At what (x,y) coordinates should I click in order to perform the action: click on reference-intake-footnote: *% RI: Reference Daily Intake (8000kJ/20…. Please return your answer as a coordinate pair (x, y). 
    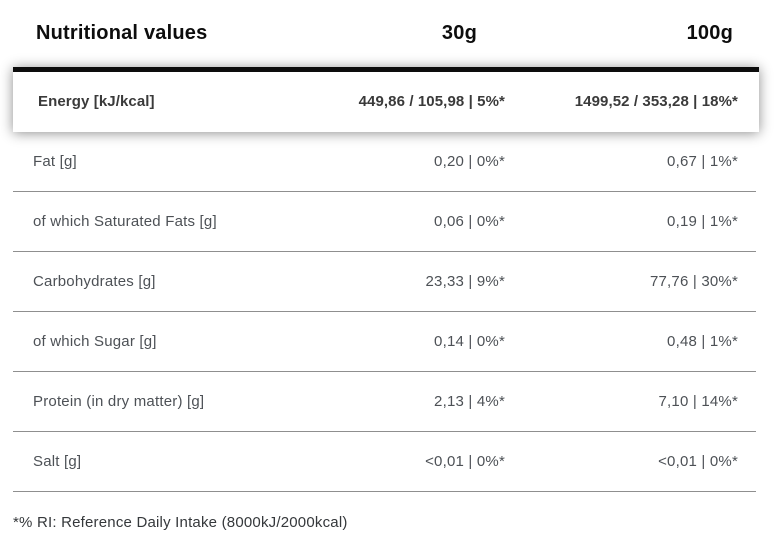
    Looking at the image, I should click on (180, 522).